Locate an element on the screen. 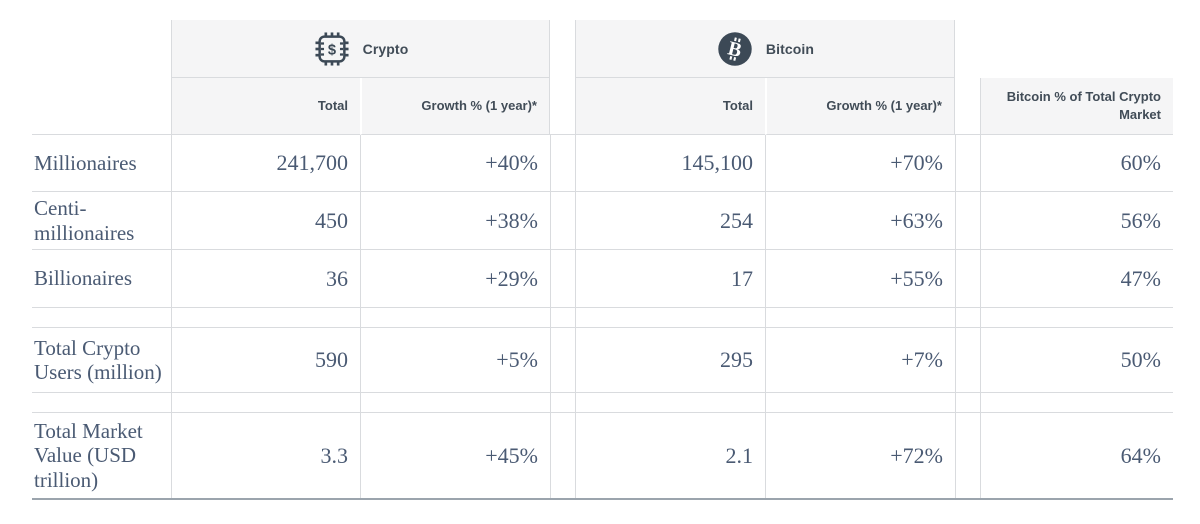 The height and width of the screenshot is (524, 1200). cell-billionaires-bitcoin-total: 17 is located at coordinates (670, 279).